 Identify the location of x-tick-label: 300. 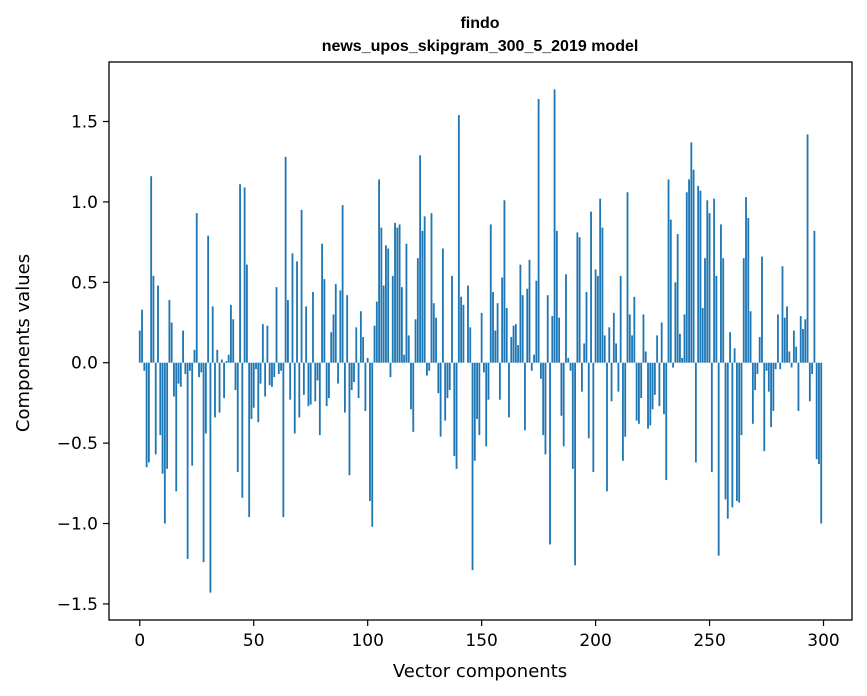
(823, 641).